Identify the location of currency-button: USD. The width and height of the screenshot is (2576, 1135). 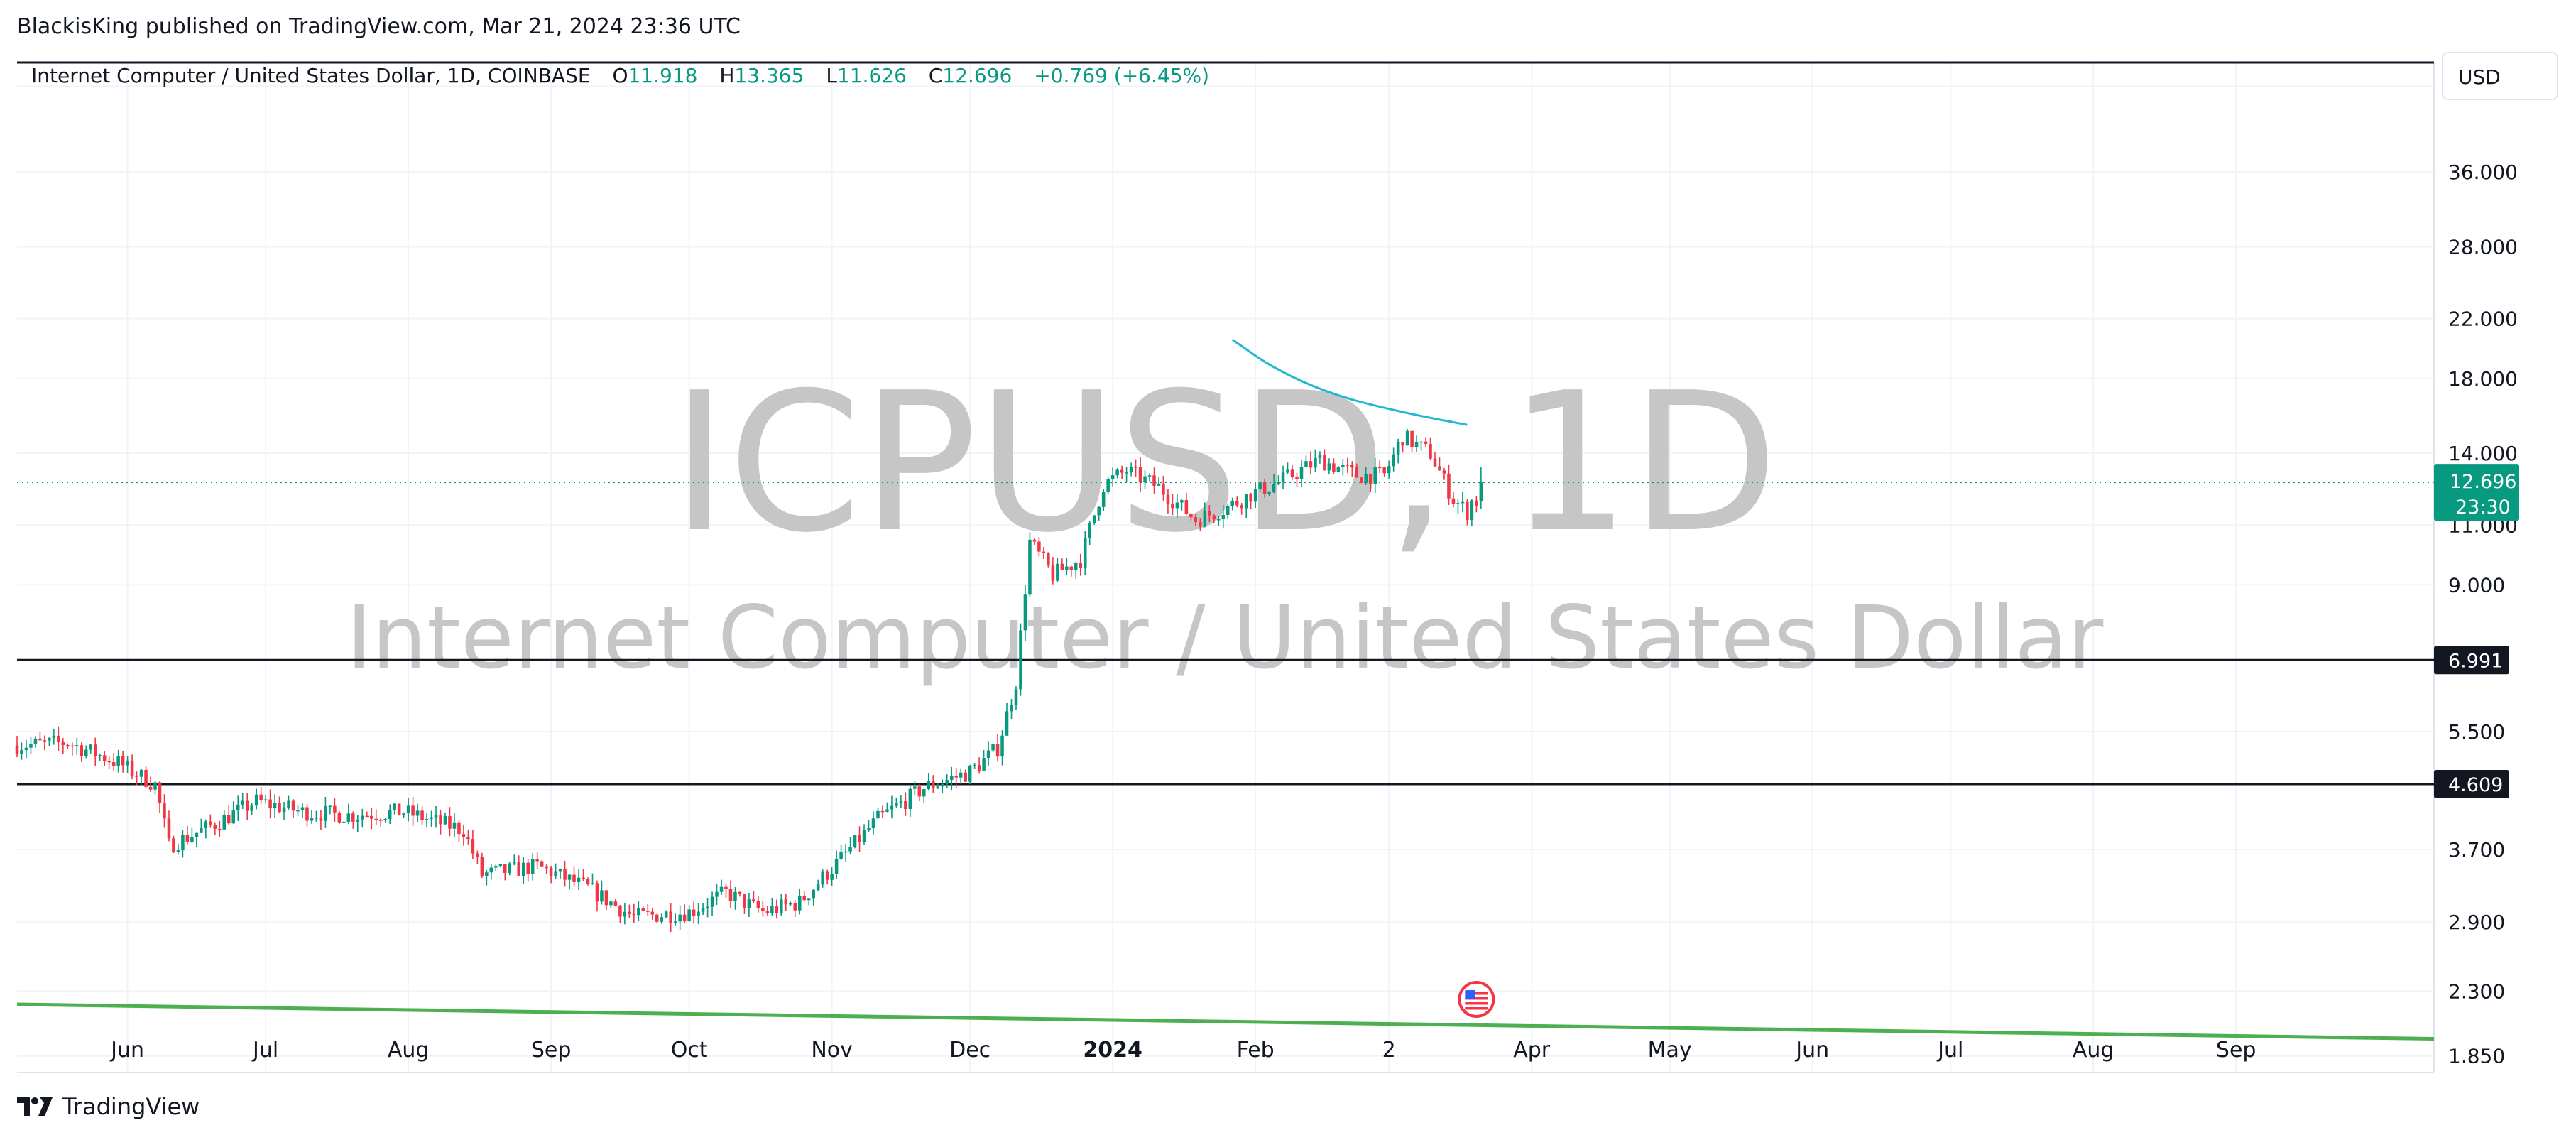
(2500, 76).